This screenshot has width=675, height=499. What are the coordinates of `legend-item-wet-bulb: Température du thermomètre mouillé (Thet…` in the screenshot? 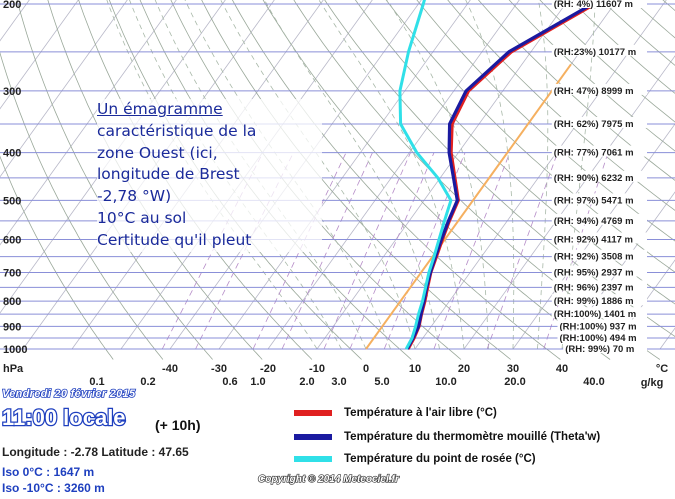 It's located at (447, 437).